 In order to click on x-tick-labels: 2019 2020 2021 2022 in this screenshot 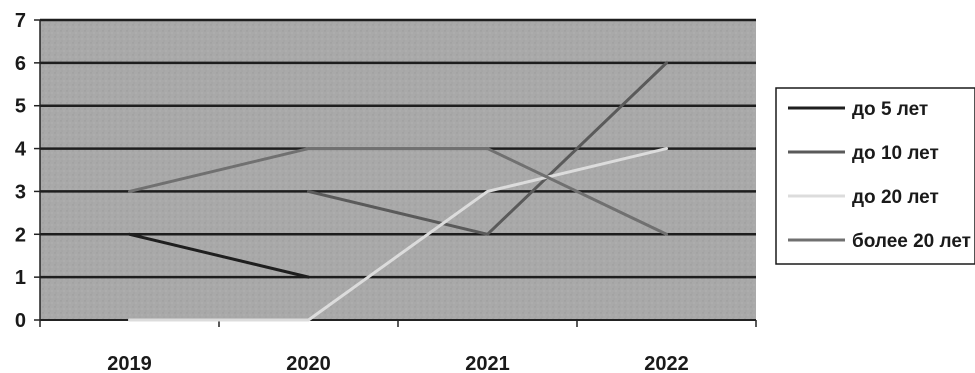, I will do `click(398, 363)`.